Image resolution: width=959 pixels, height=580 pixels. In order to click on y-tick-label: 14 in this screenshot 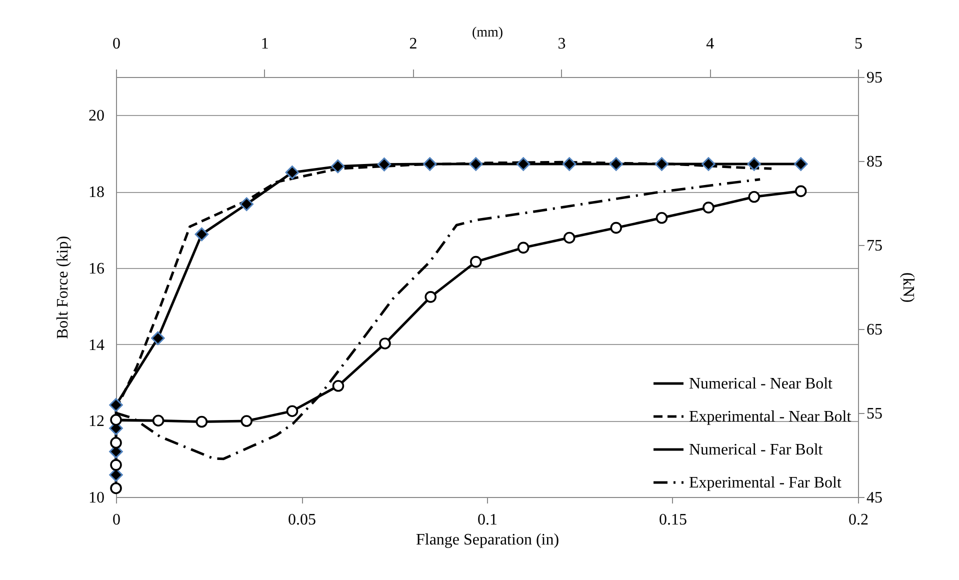, I will do `click(96, 345)`.